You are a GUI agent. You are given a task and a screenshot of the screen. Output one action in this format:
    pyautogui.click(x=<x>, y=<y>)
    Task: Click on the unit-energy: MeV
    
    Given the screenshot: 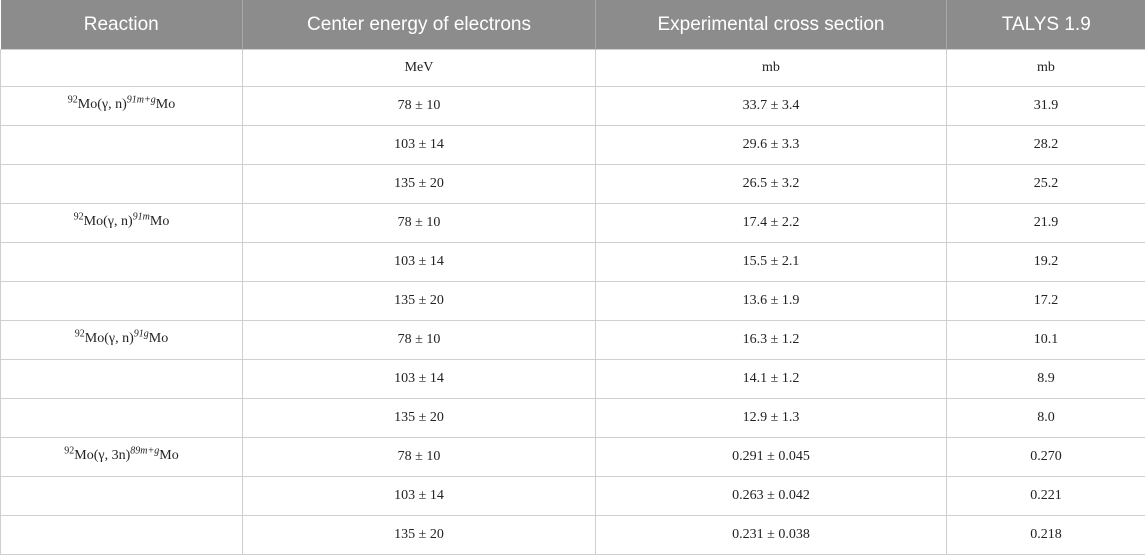 What is the action you would take?
    pyautogui.click(x=419, y=68)
    